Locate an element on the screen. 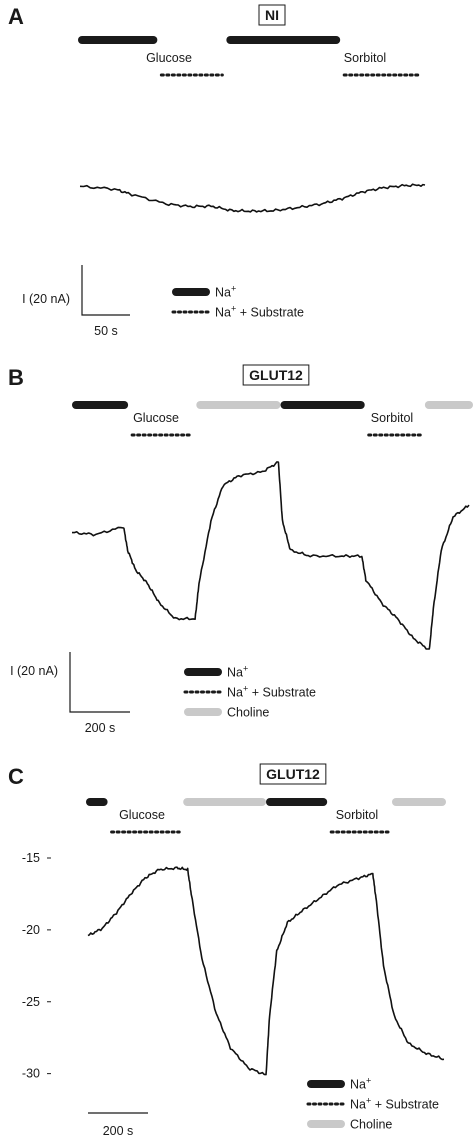  panel-title: NI is located at coordinates (272, 15).